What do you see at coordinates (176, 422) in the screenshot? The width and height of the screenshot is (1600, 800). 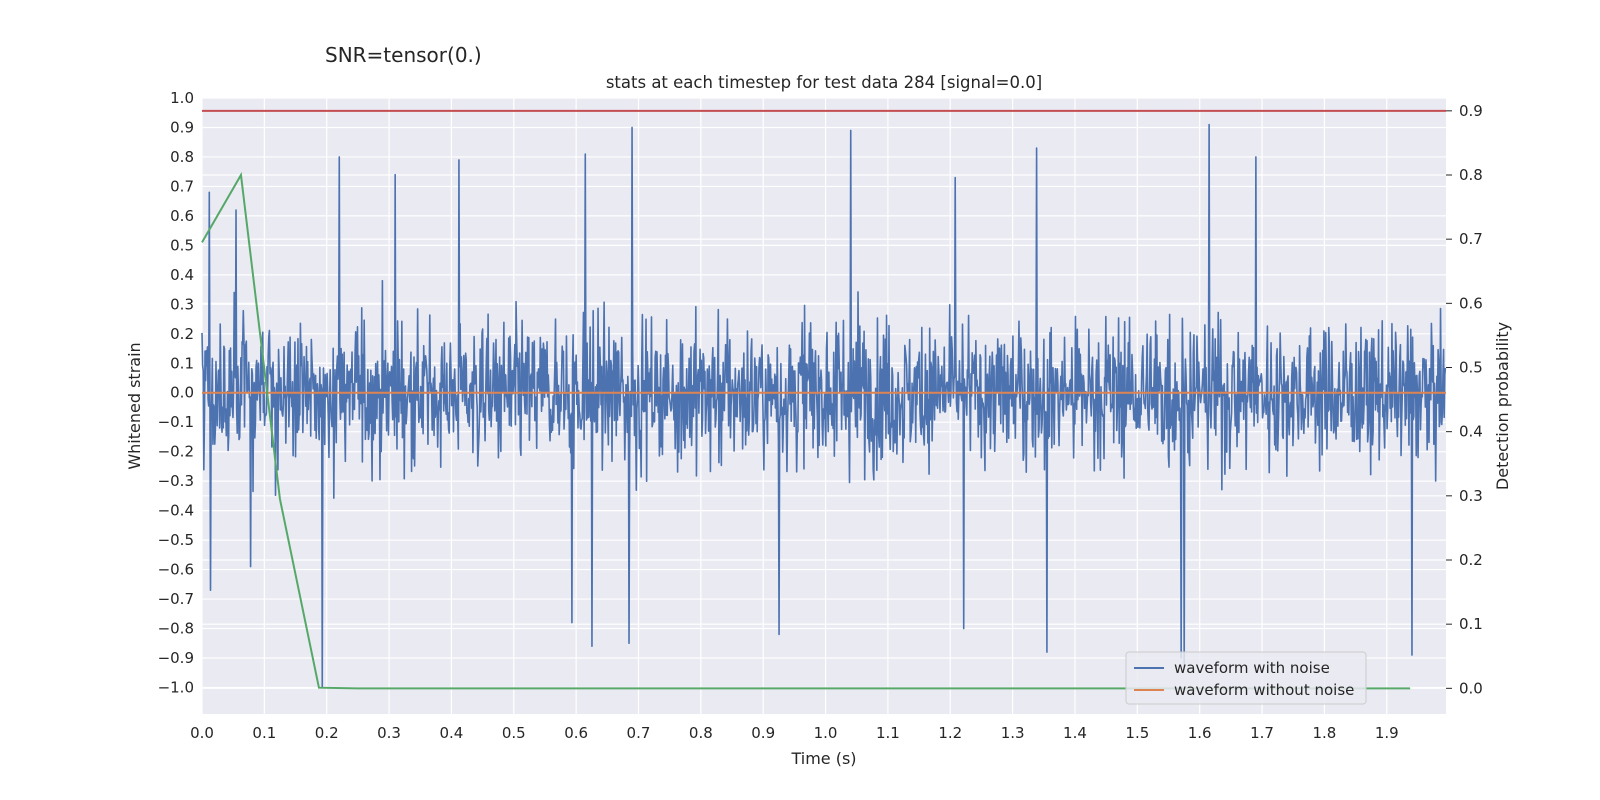 I see `y-tick-label: −0.1` at bounding box center [176, 422].